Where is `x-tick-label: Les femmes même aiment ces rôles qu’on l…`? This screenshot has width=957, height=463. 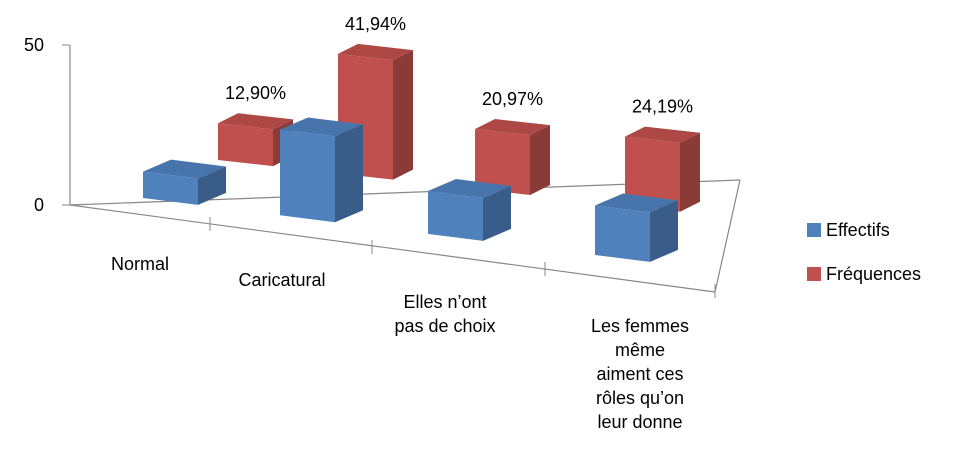 x-tick-label: Les femmes même aiment ces rôles qu’on l… is located at coordinates (640, 374).